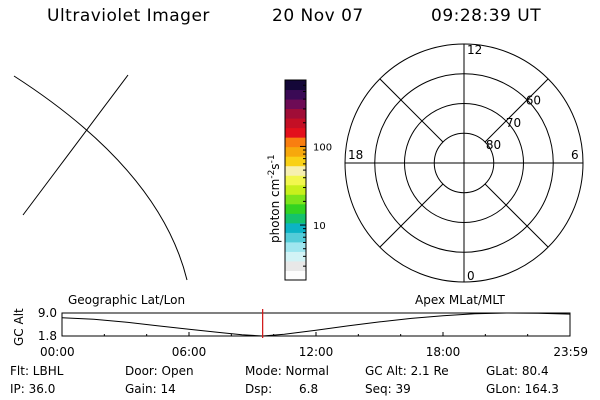 Image resolution: width=600 pixels, height=400 pixels. What do you see at coordinates (460, 300) in the screenshot?
I see `orbit-right-label: Apex MLat/MLT` at bounding box center [460, 300].